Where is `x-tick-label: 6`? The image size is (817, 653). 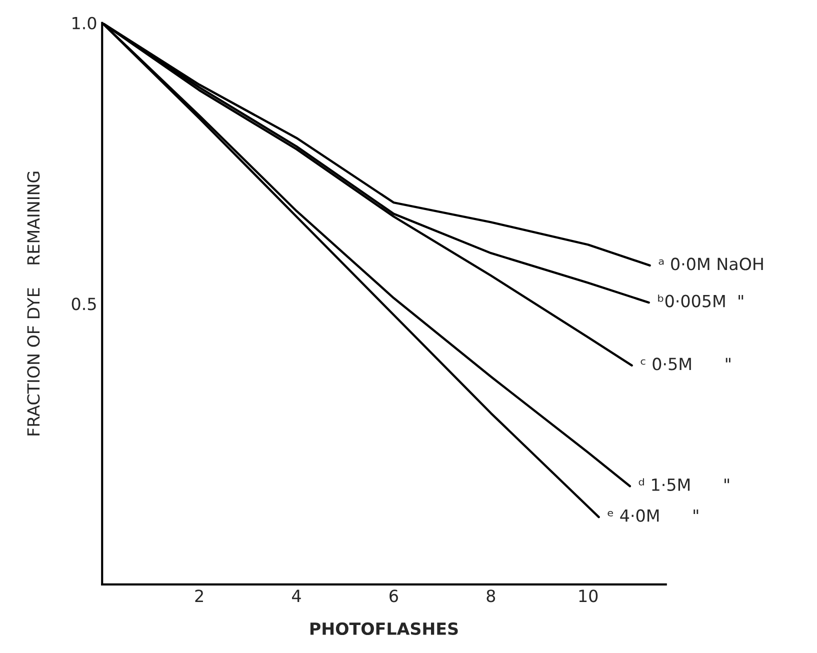
x-tick-label: 6 is located at coordinates (394, 596).